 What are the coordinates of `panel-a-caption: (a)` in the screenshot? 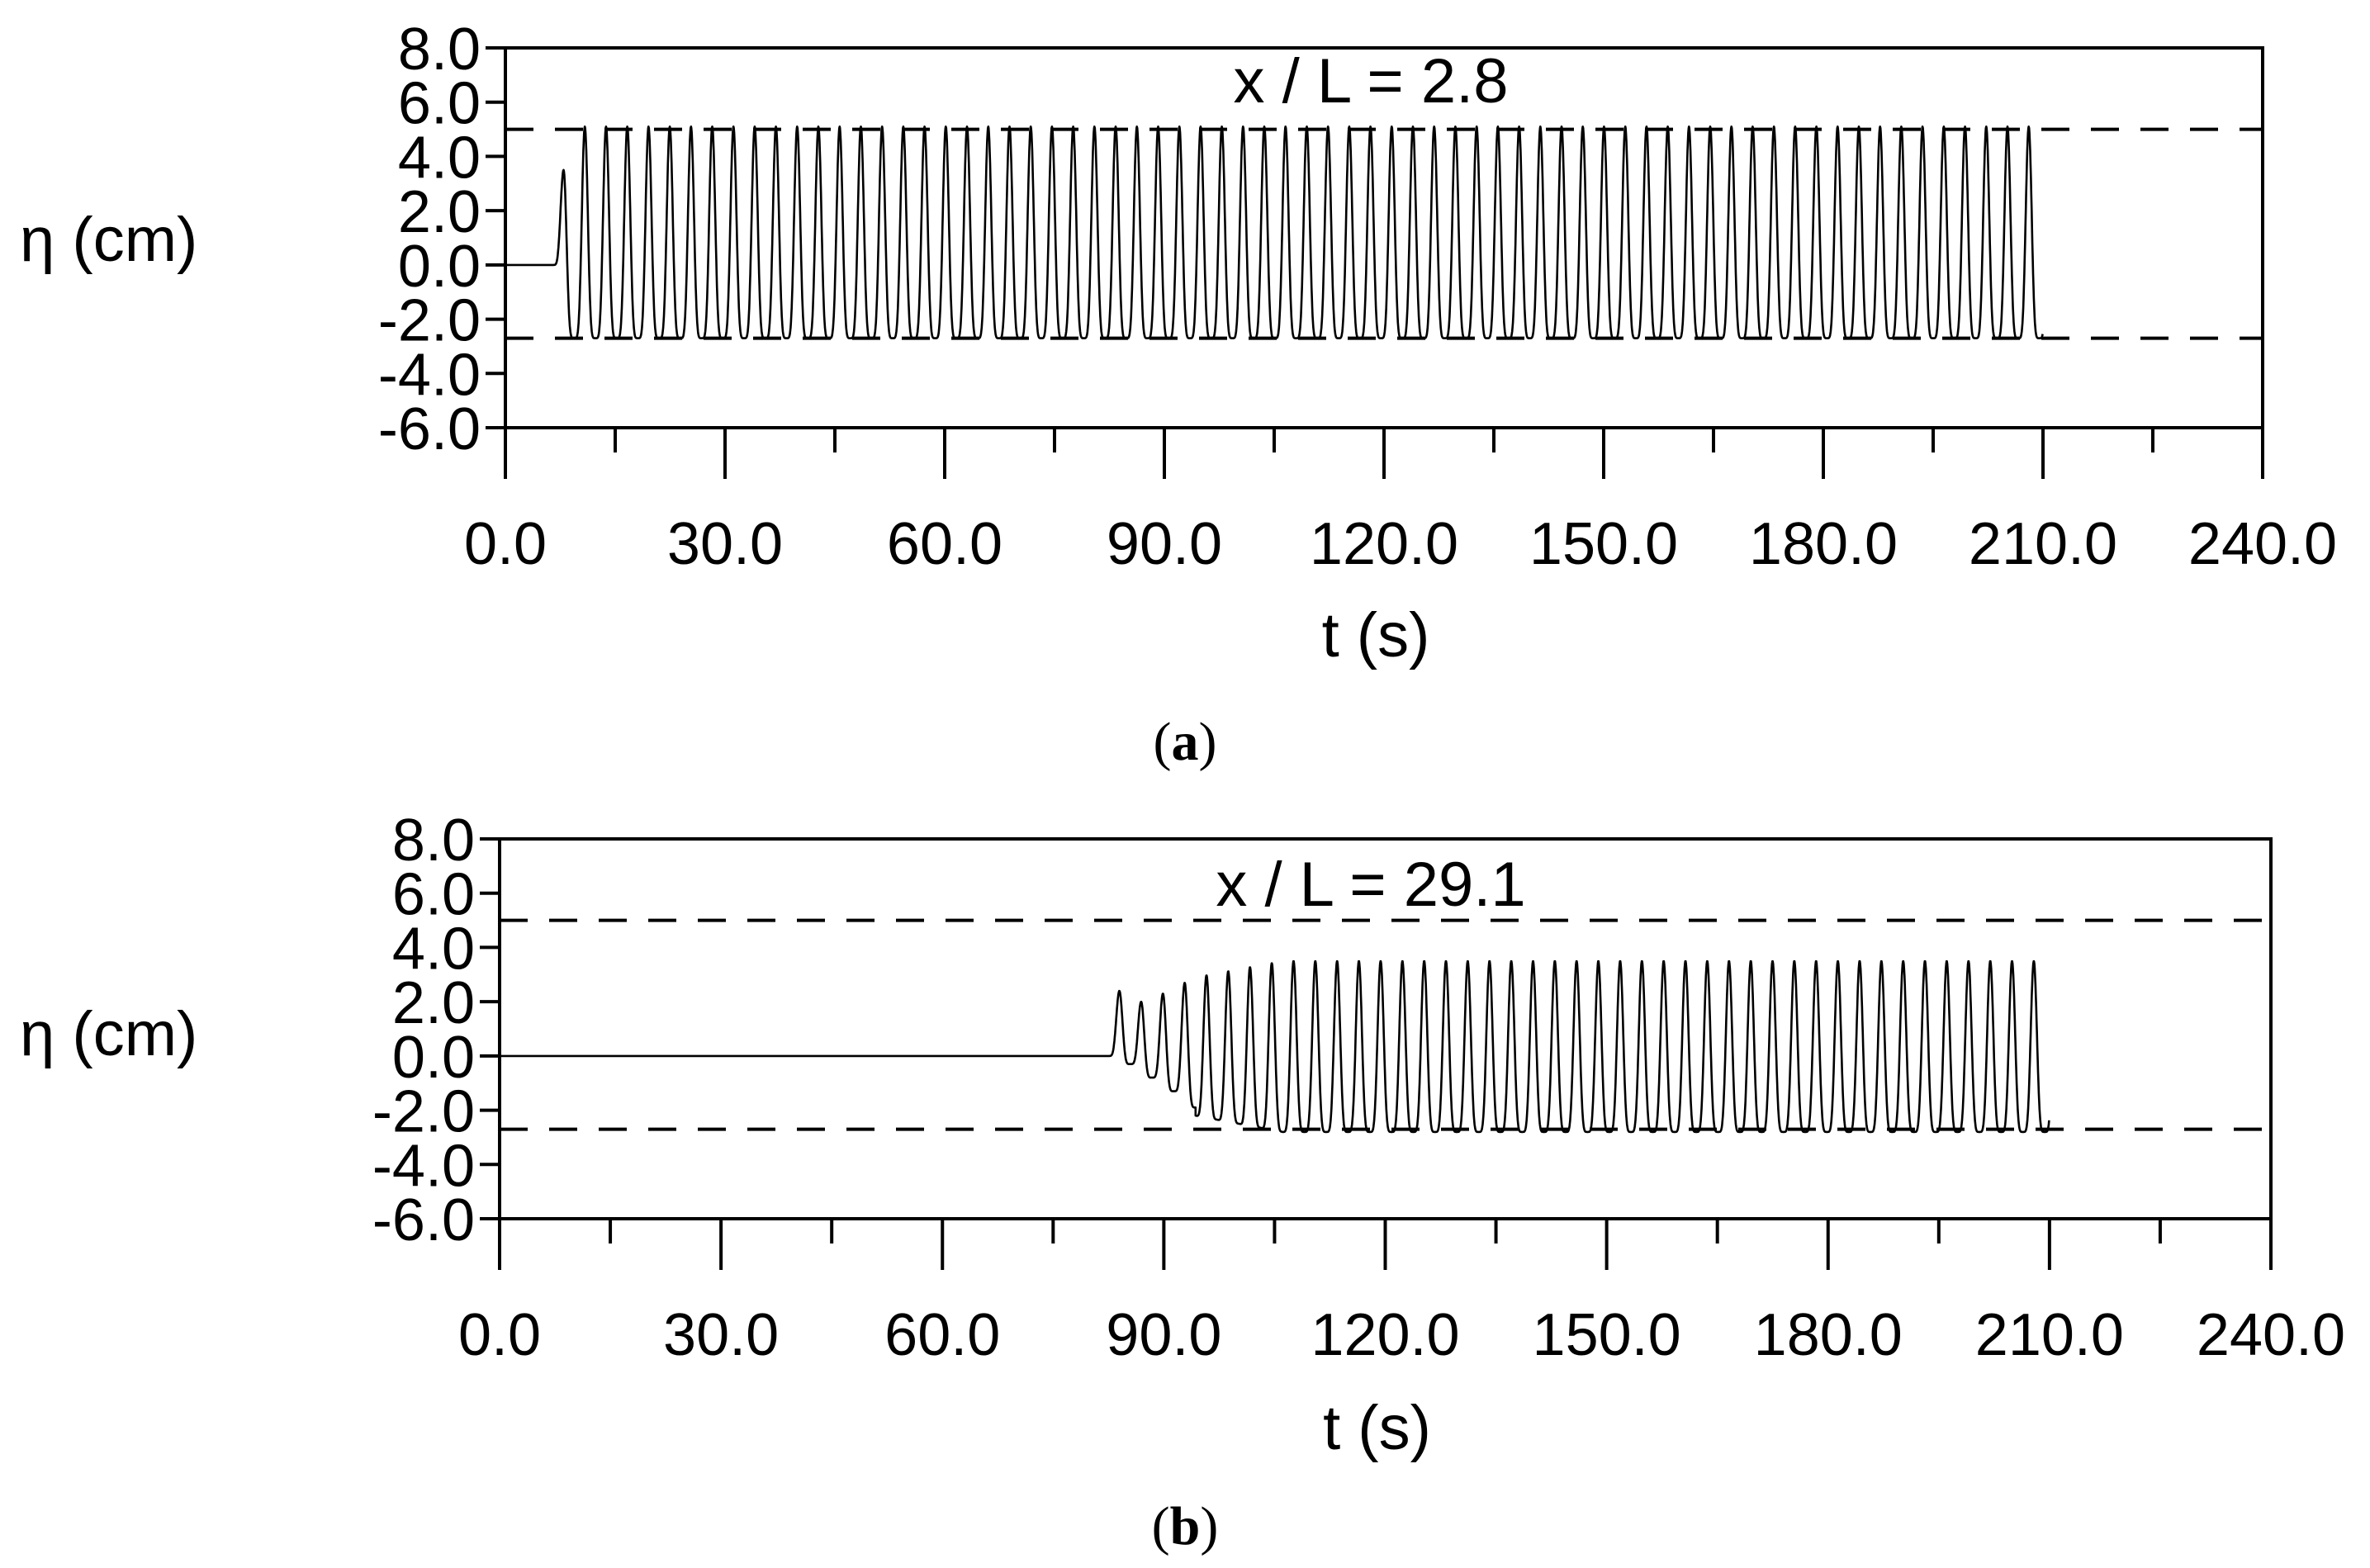 It's located at (1185, 742).